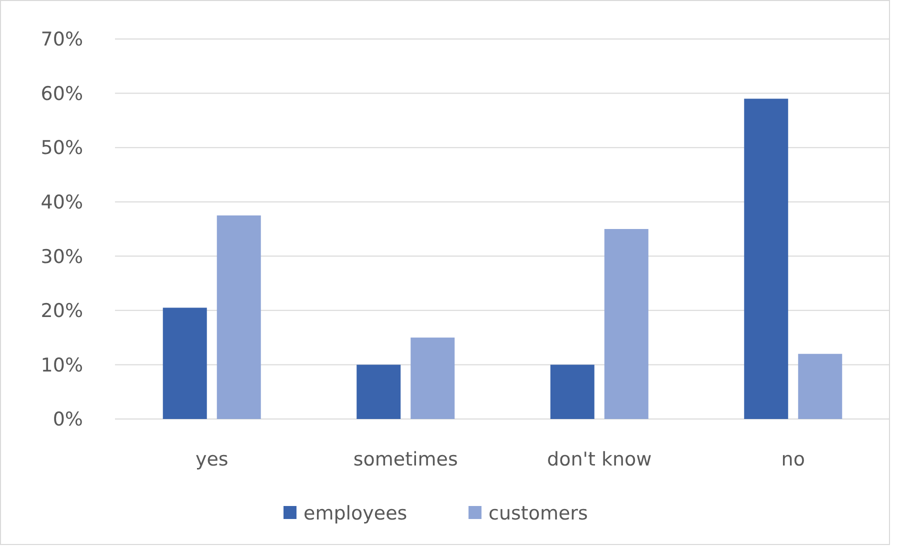 The width and height of the screenshot is (907, 546). Describe the element at coordinates (793, 459) in the screenshot. I see `x-tick-label: no` at that location.